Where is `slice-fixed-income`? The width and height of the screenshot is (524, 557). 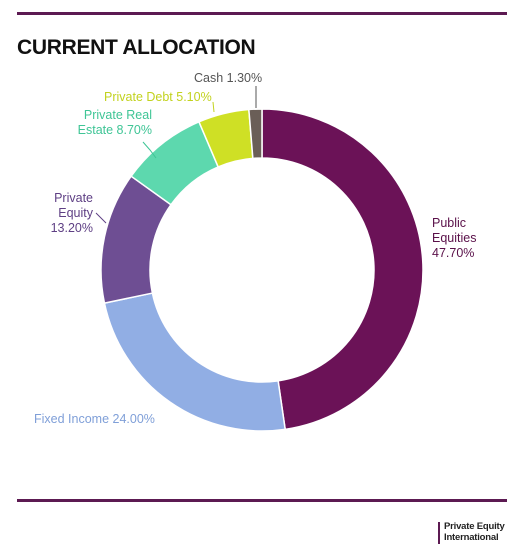 slice-fixed-income is located at coordinates (195, 362).